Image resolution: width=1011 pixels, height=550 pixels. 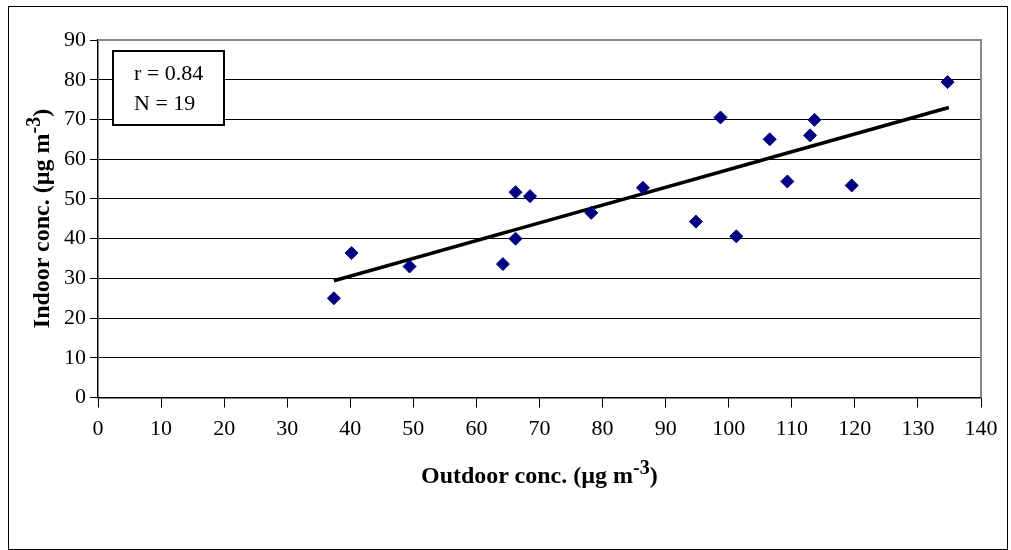 I want to click on x-tick-label: 110, so click(x=791, y=427).